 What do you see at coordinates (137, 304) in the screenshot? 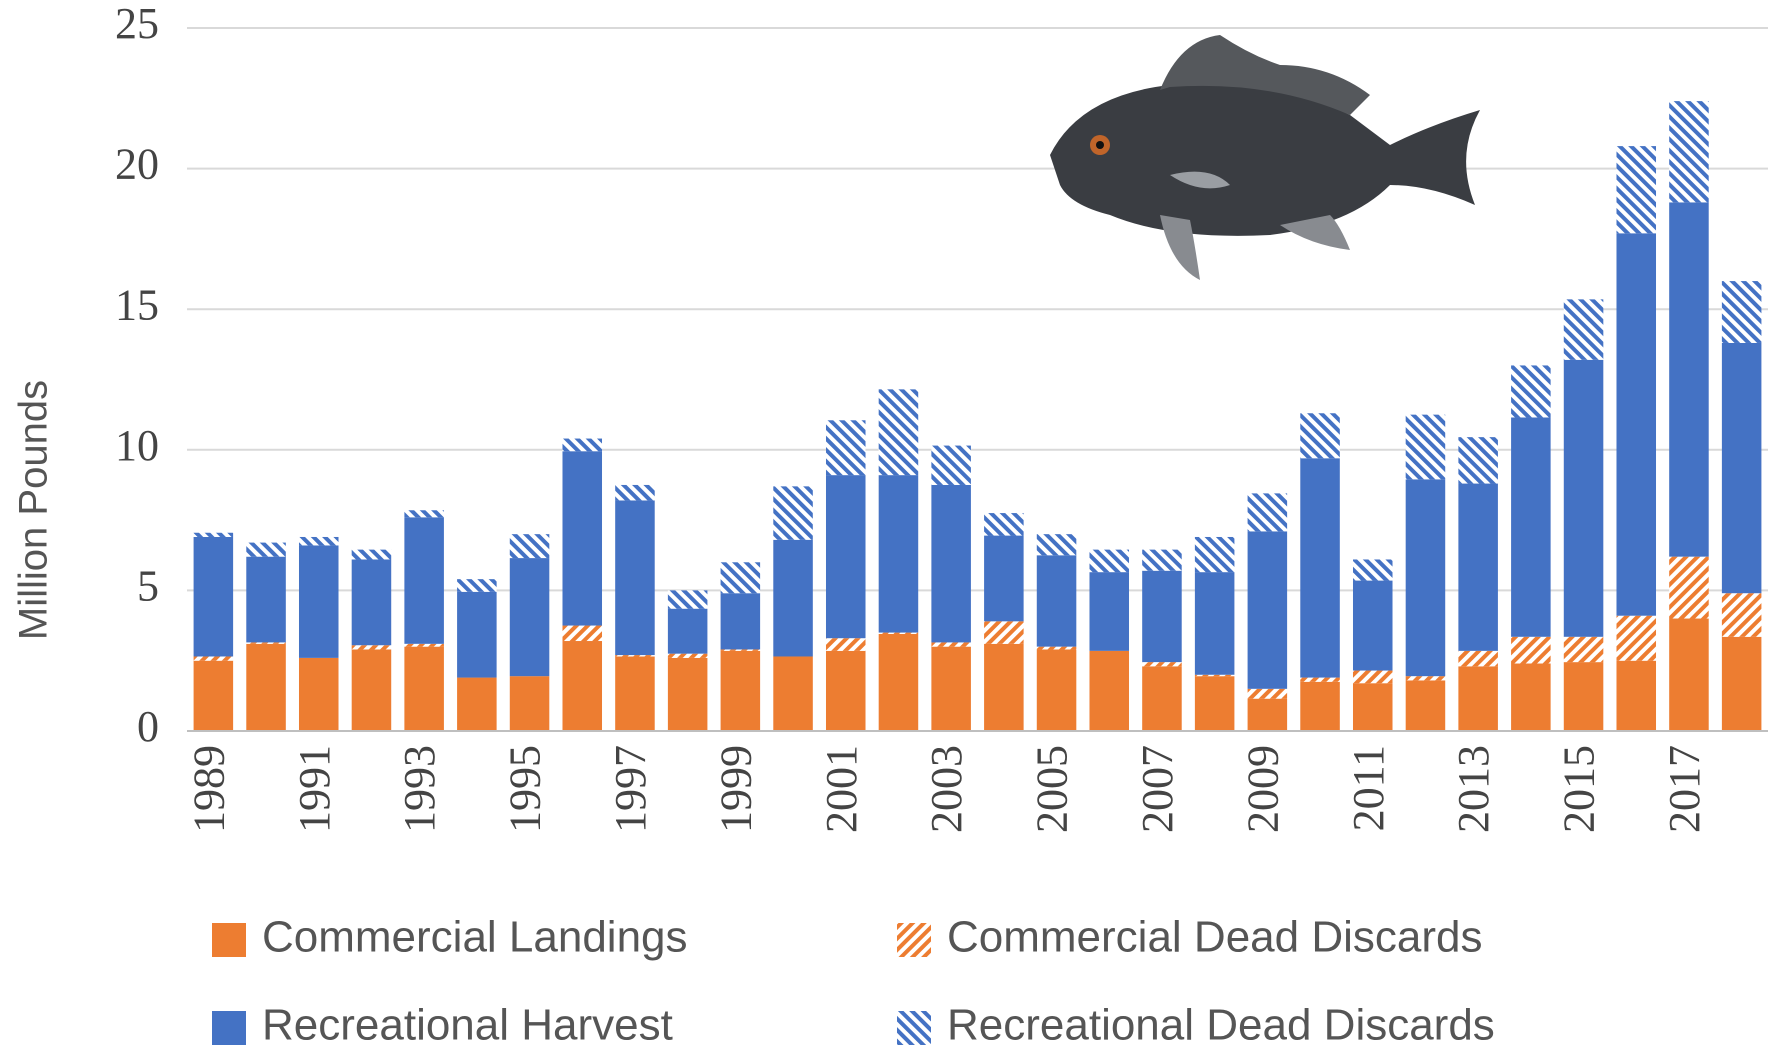
I see `y-tick-label: 15` at bounding box center [137, 304].